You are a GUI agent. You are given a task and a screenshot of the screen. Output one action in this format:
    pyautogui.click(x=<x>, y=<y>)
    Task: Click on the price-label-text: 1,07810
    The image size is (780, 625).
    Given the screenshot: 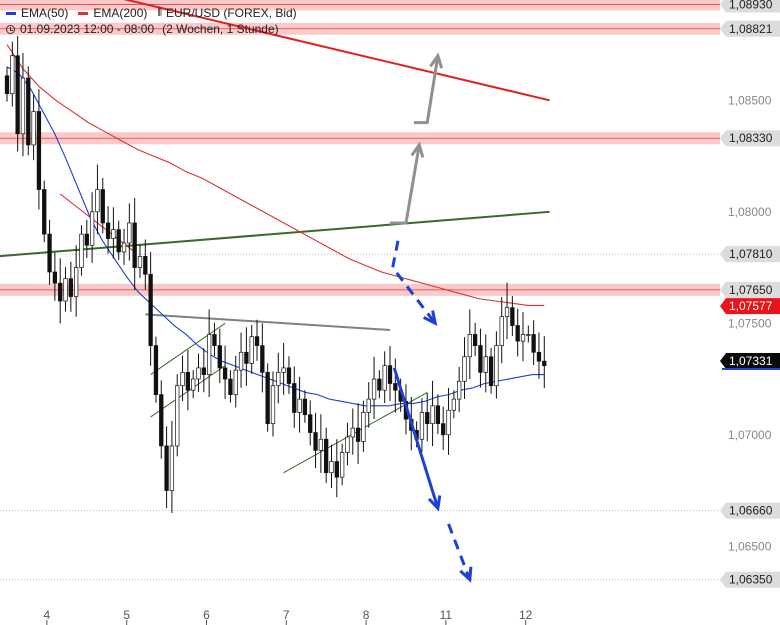 What is the action you would take?
    pyautogui.click(x=751, y=254)
    